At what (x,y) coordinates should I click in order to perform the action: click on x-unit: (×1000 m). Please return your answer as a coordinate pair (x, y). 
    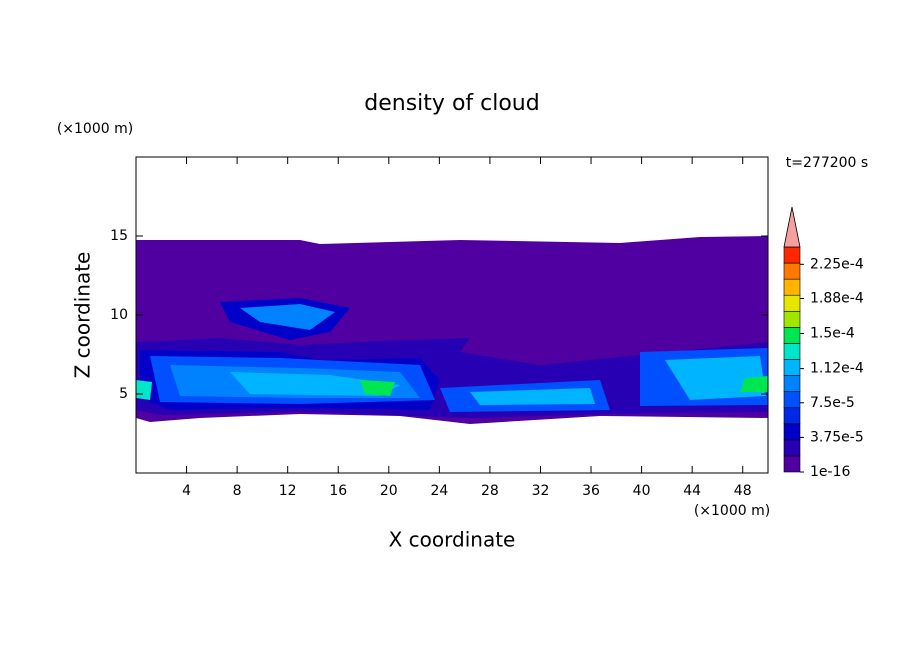
    Looking at the image, I should click on (732, 511).